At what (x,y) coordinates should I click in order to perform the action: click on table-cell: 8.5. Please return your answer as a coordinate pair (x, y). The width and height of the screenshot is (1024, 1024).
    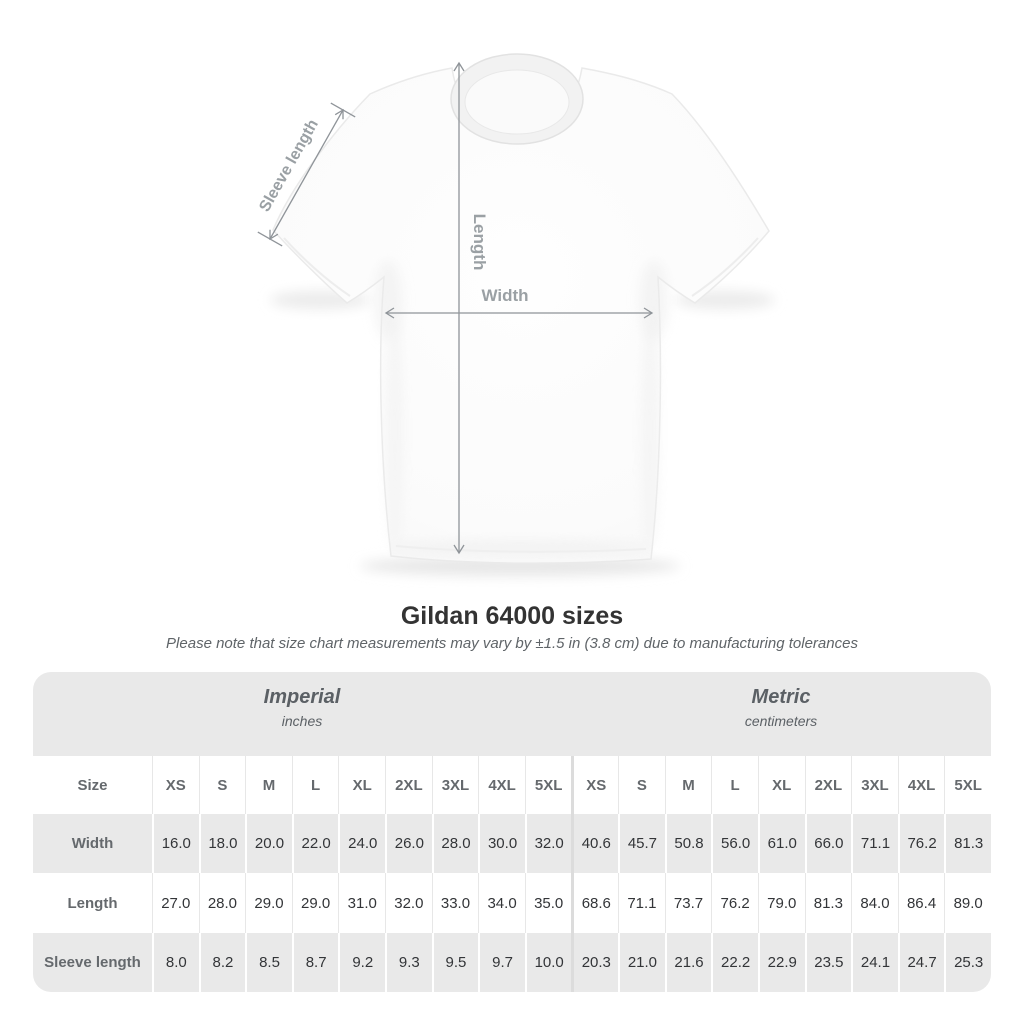
    Looking at the image, I should click on (268, 962).